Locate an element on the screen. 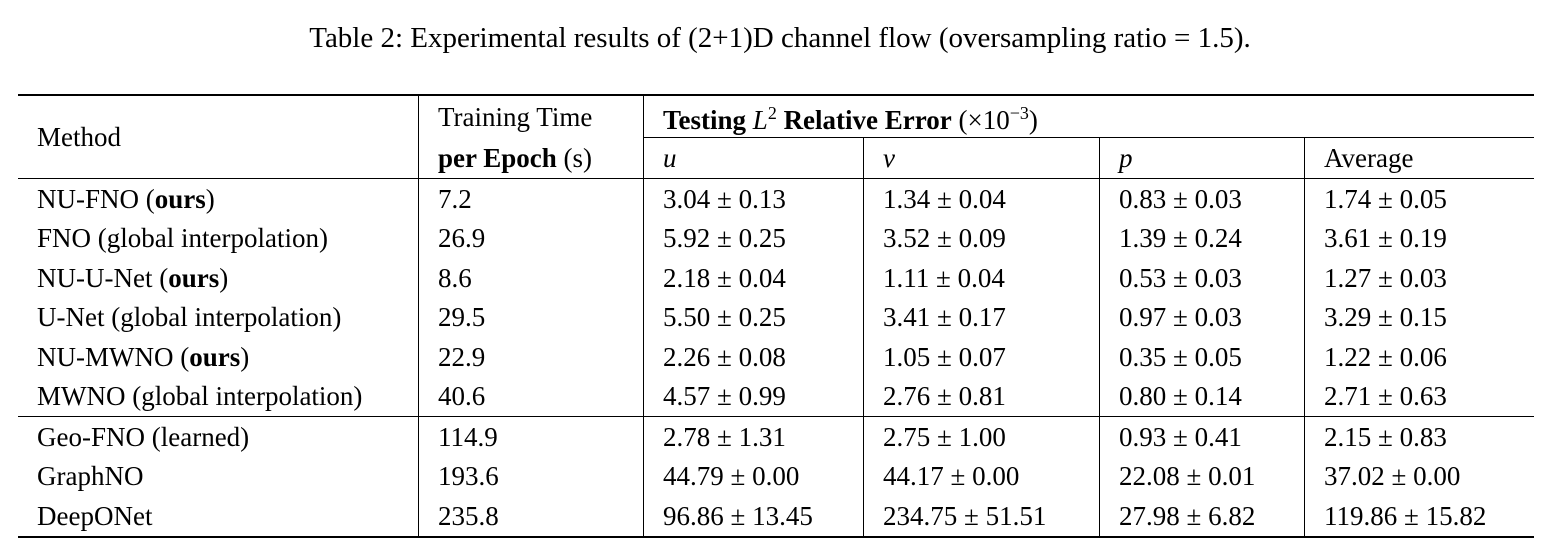  avg-cell: 2.71 ± 0.63 is located at coordinates (1385, 396).